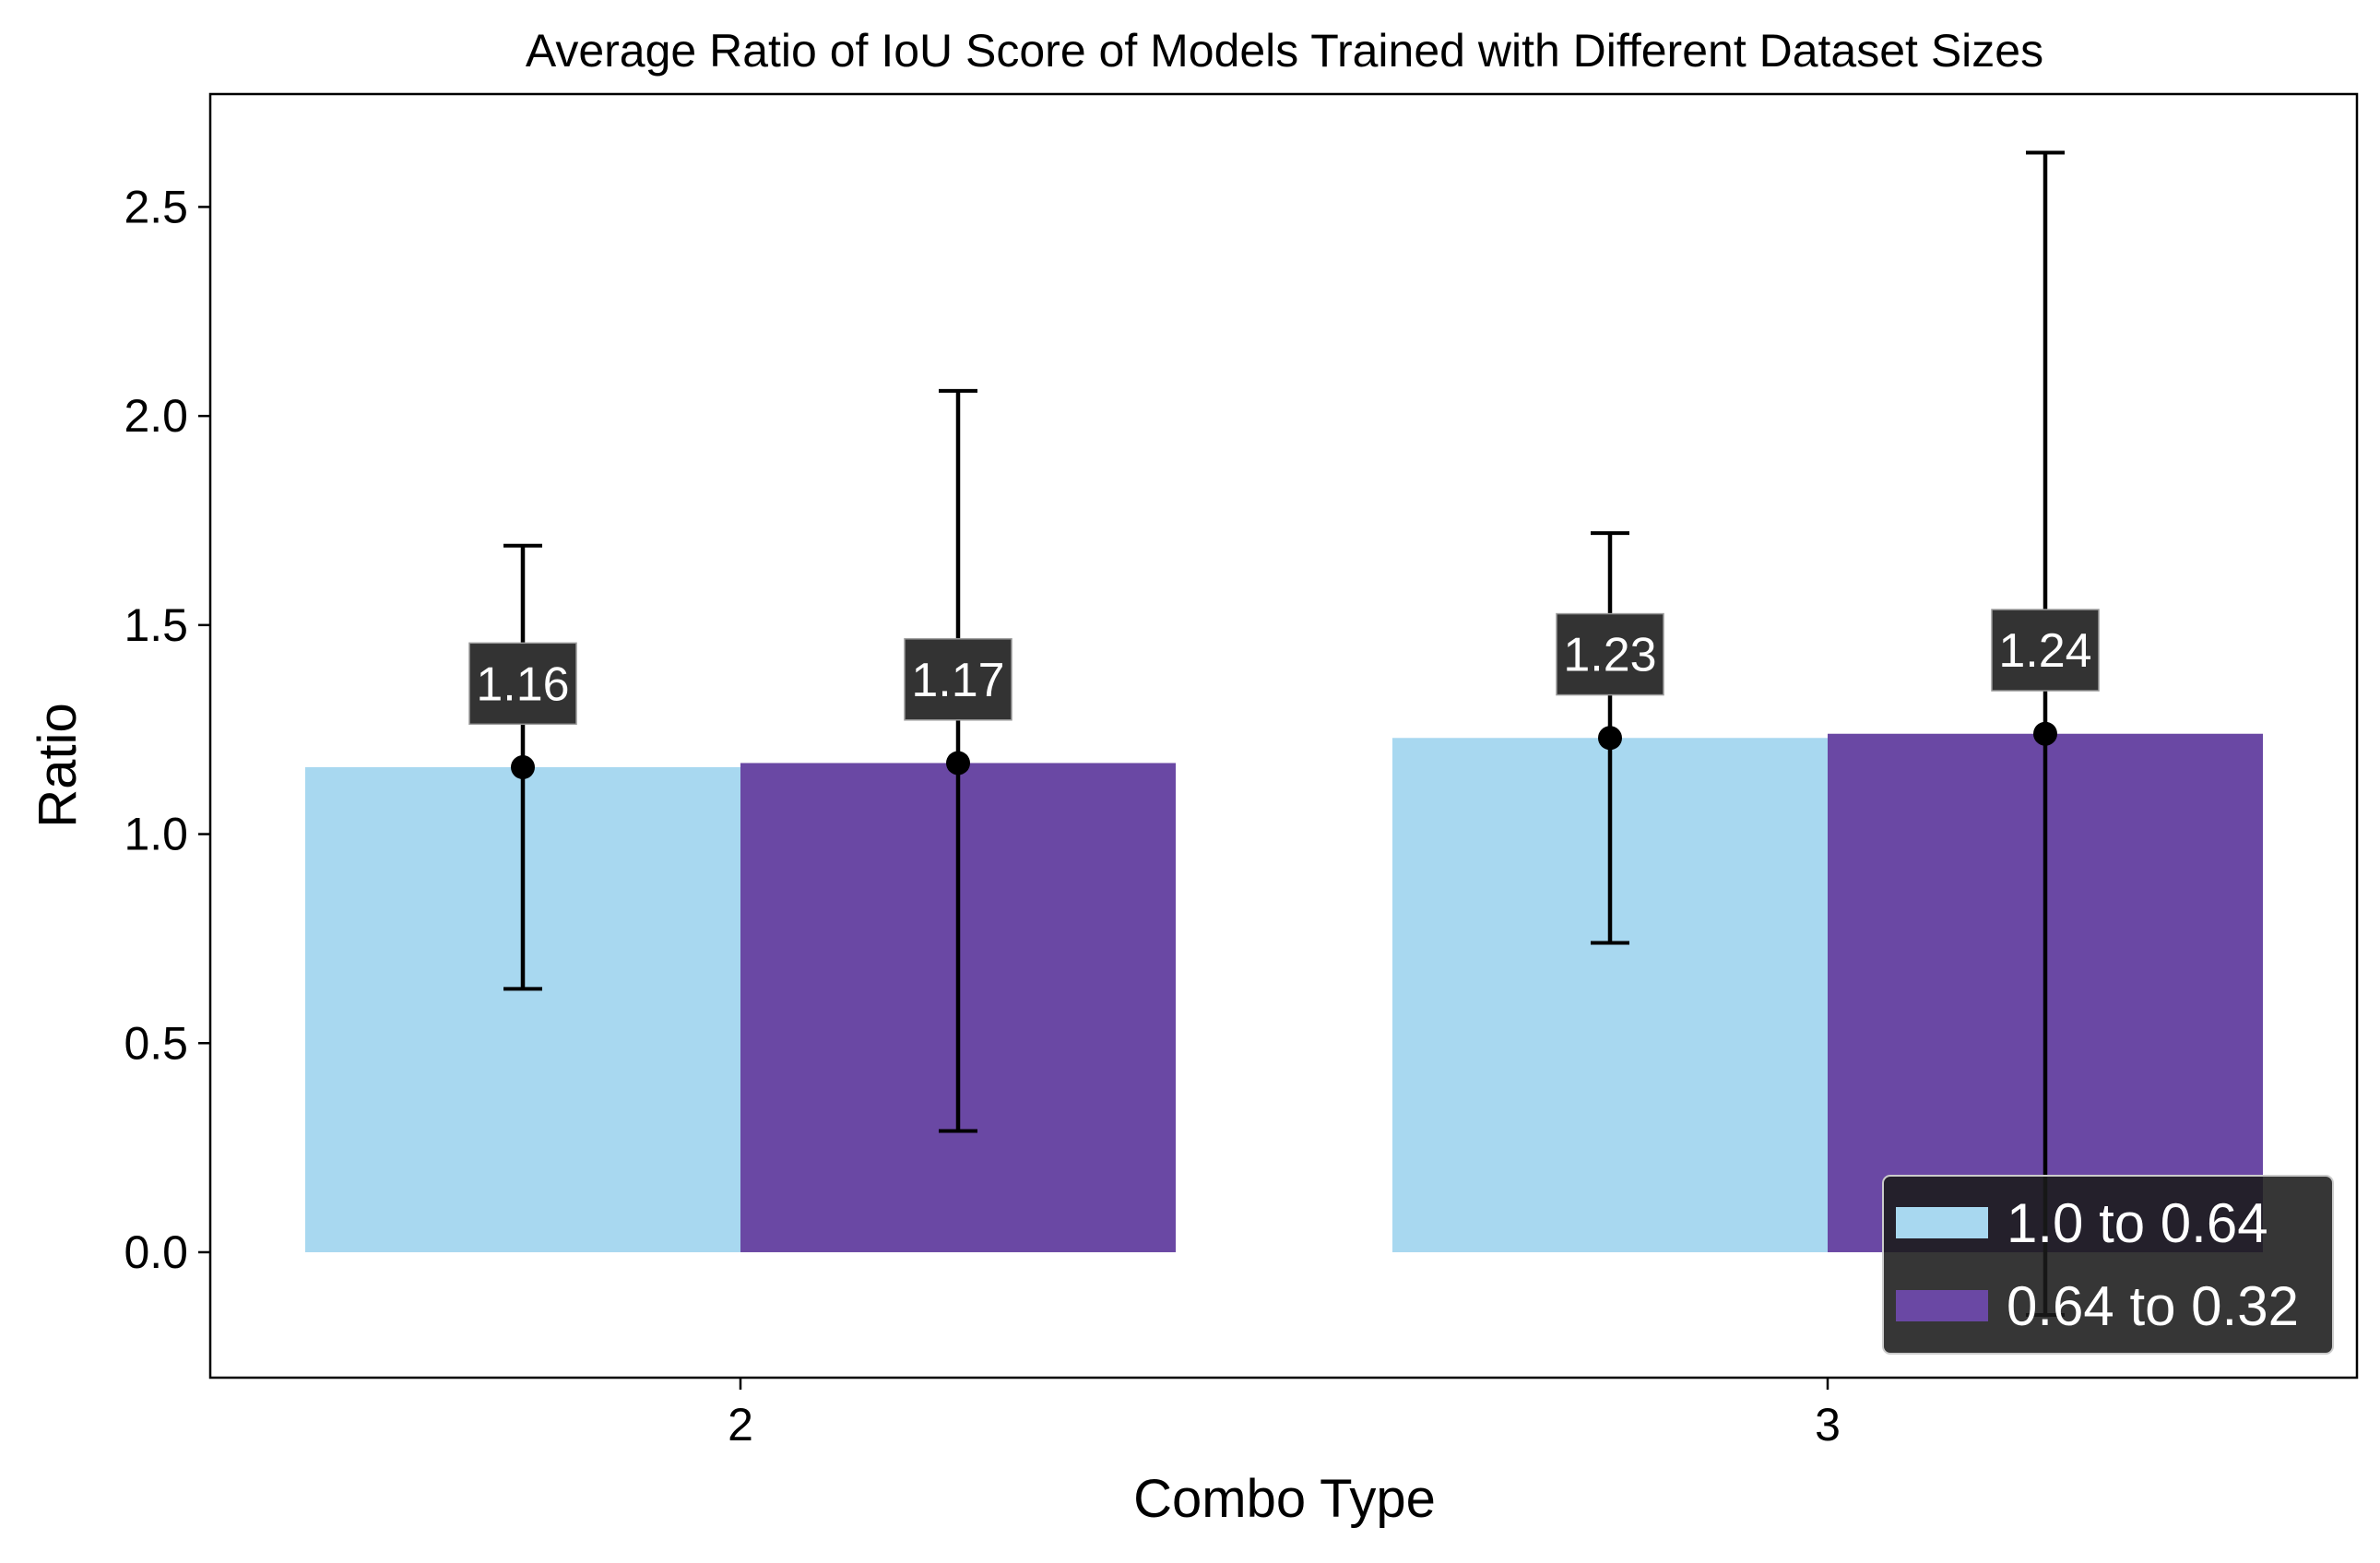 The height and width of the screenshot is (1563, 2380). What do you see at coordinates (2137, 1223) in the screenshot?
I see `legend-label-1: 1.0 to 0.64` at bounding box center [2137, 1223].